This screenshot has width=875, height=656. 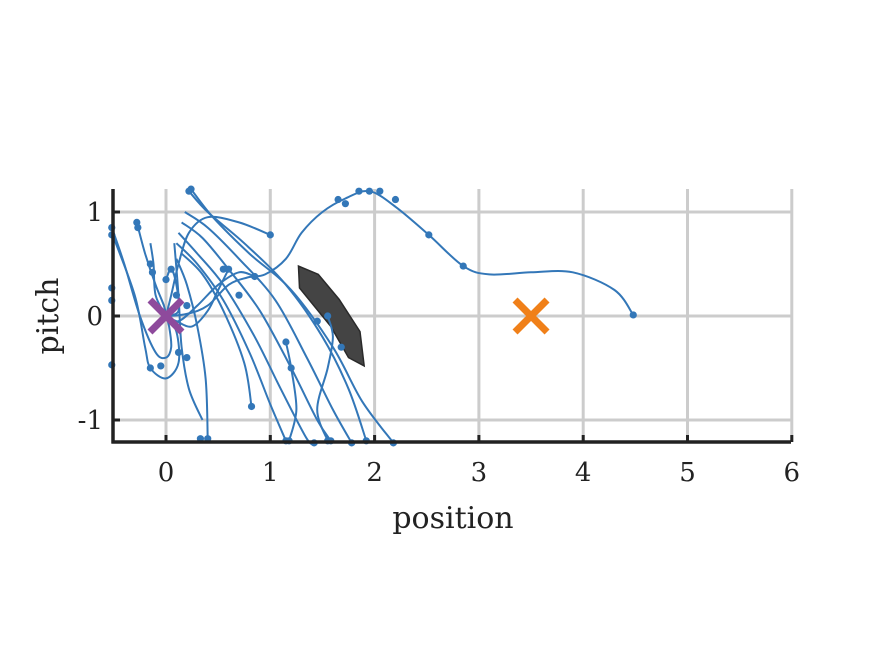 I want to click on start-marker, so click(x=531, y=316).